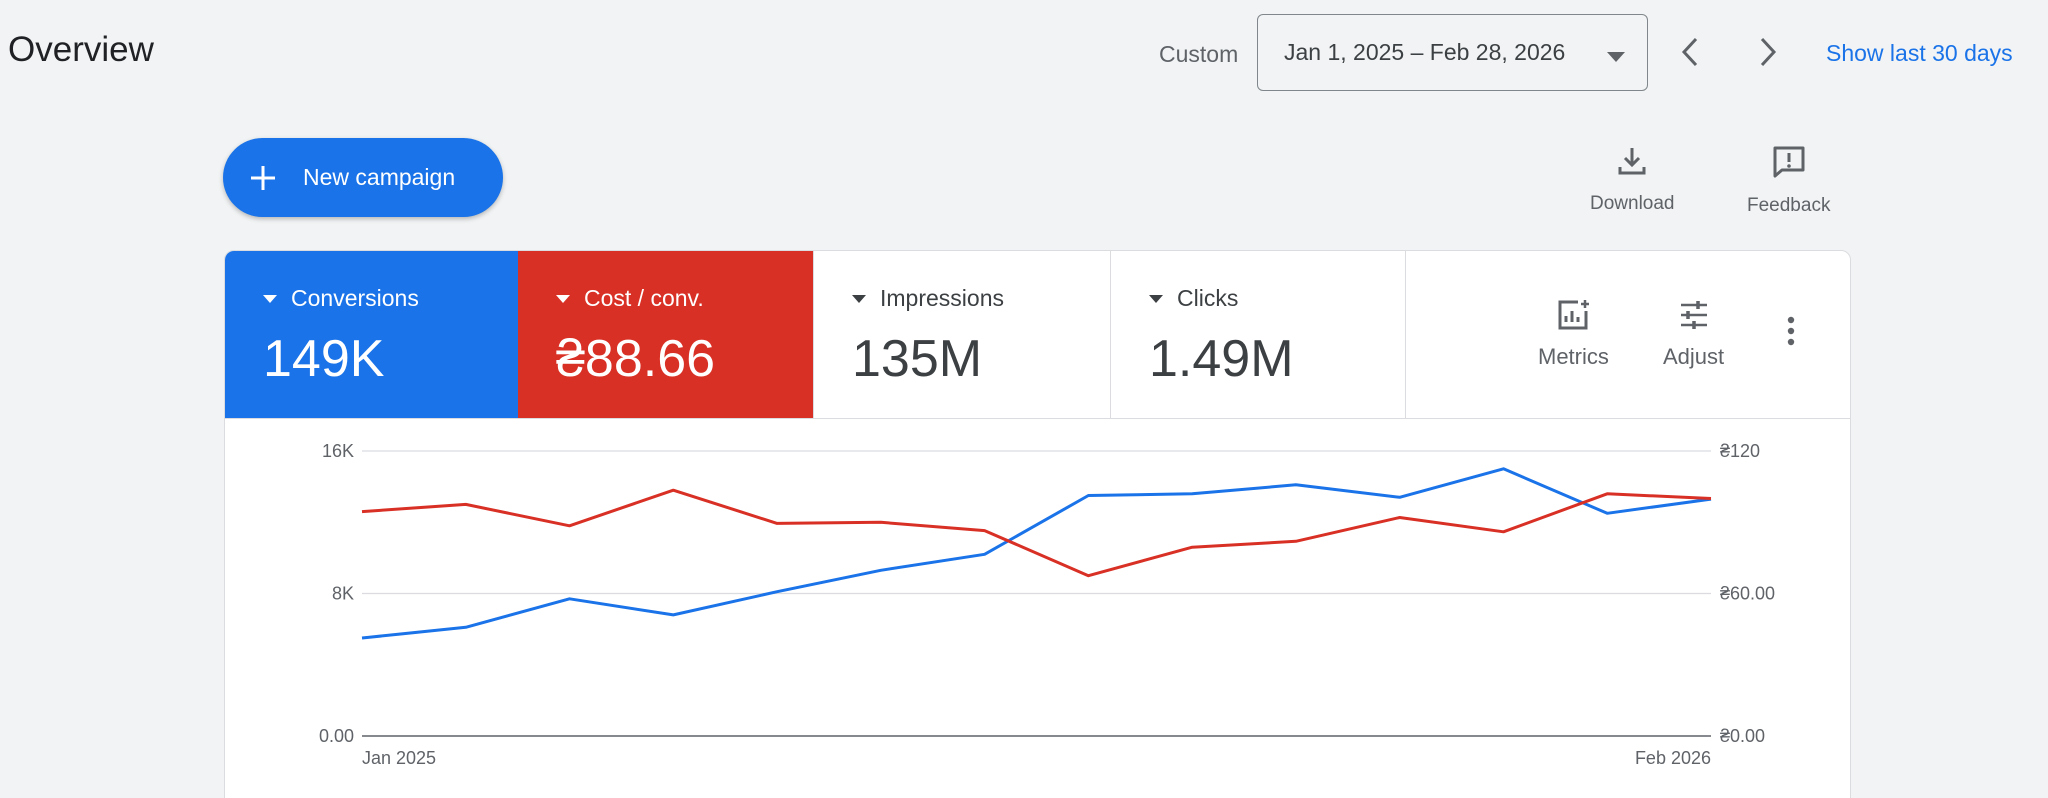 Image resolution: width=2048 pixels, height=798 pixels. I want to click on date-range-text: Jan 1, 2025 – Feb 28, 2026, so click(1425, 52).